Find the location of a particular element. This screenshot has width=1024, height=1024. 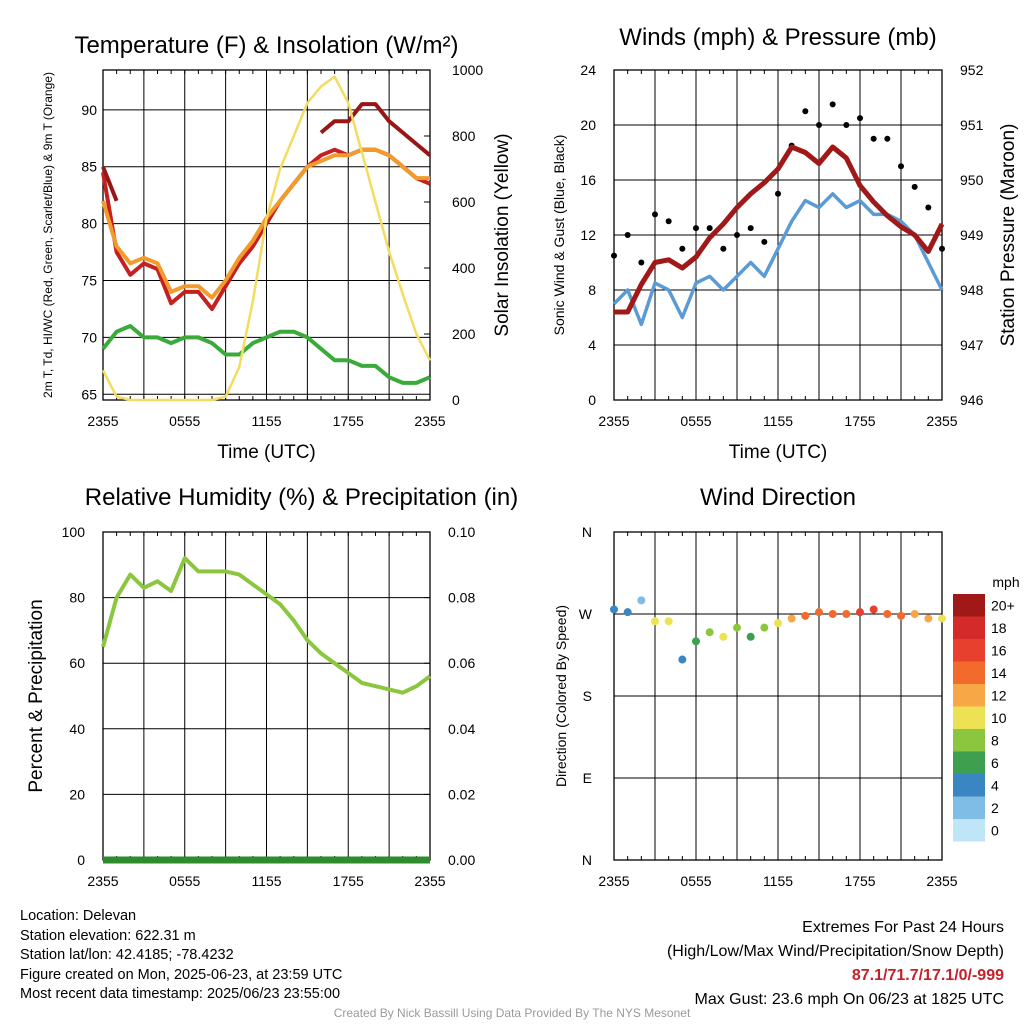

y2-tick-label: 947 is located at coordinates (972, 345).